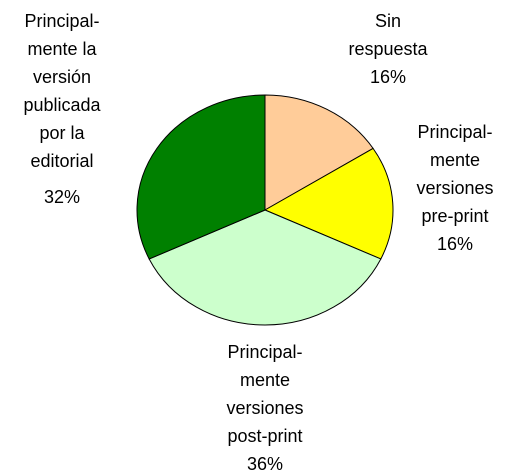 This screenshot has height=474, width=511. Describe the element at coordinates (62, 133) in the screenshot. I see `slice-label: por la` at that location.